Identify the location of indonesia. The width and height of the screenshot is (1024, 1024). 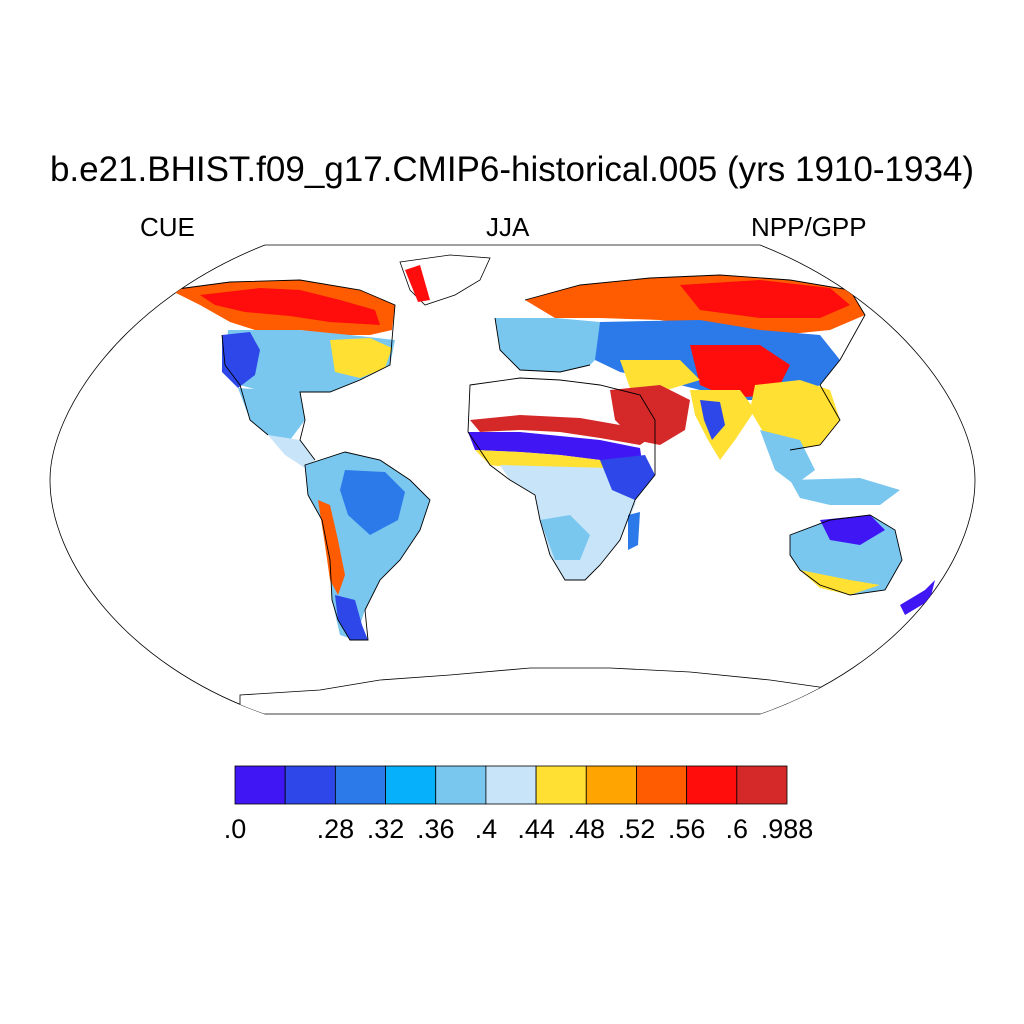
(845, 491).